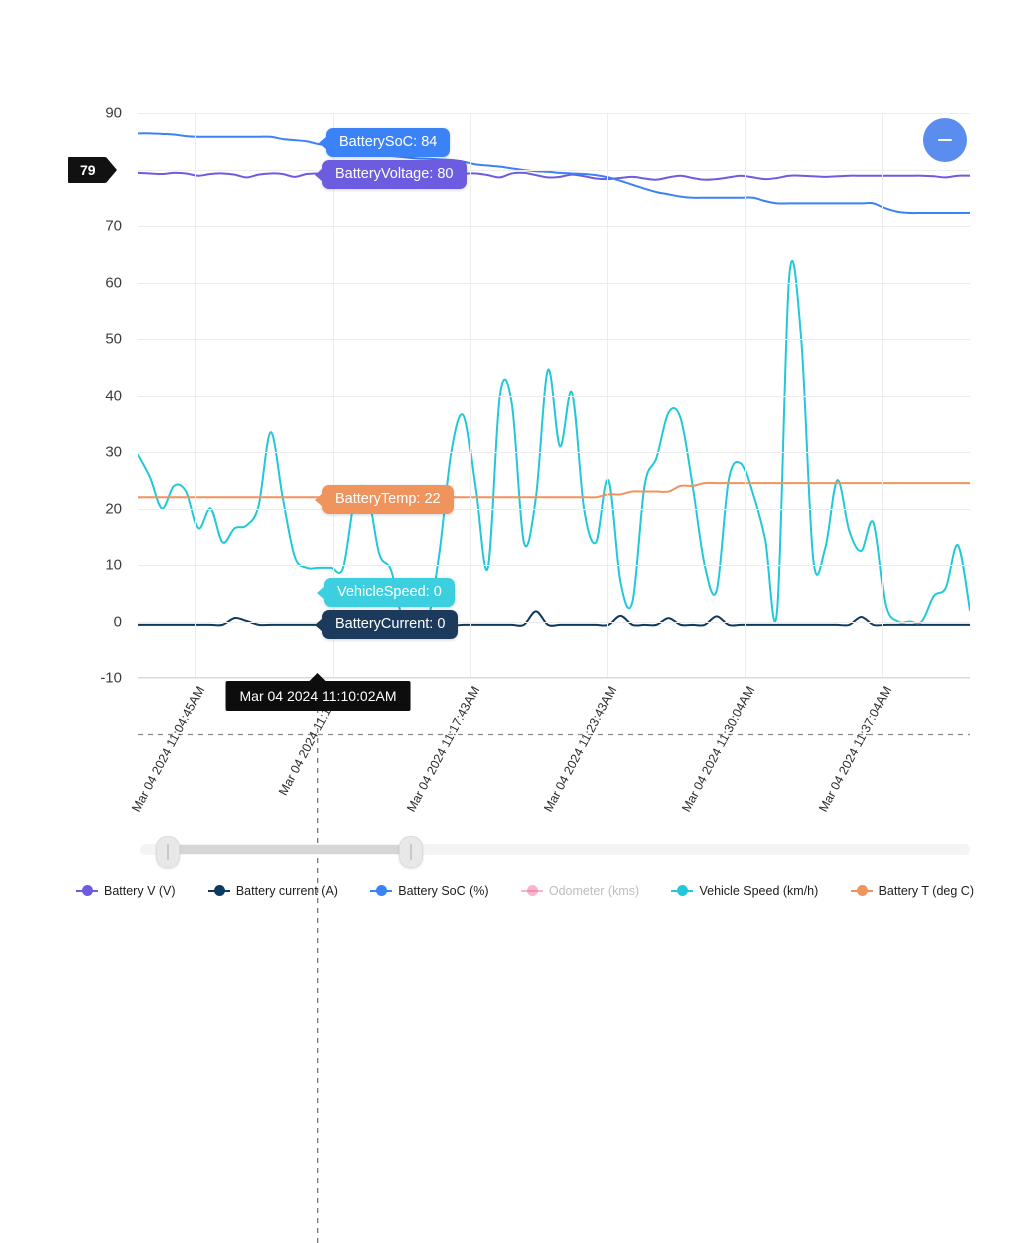 The image size is (1024, 1243). What do you see at coordinates (111, 169) in the screenshot?
I see `y-cursor-badge-arrow` at bounding box center [111, 169].